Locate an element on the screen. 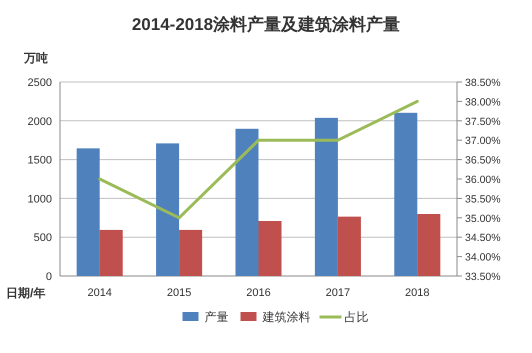  y-tick-label: 2500 is located at coordinates (40, 83).